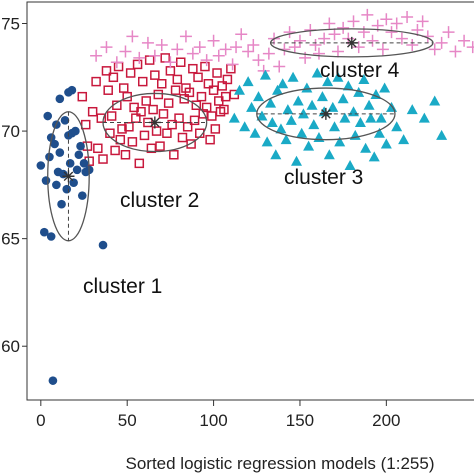  I want to click on cluster-label: cluster 2, so click(159, 200).